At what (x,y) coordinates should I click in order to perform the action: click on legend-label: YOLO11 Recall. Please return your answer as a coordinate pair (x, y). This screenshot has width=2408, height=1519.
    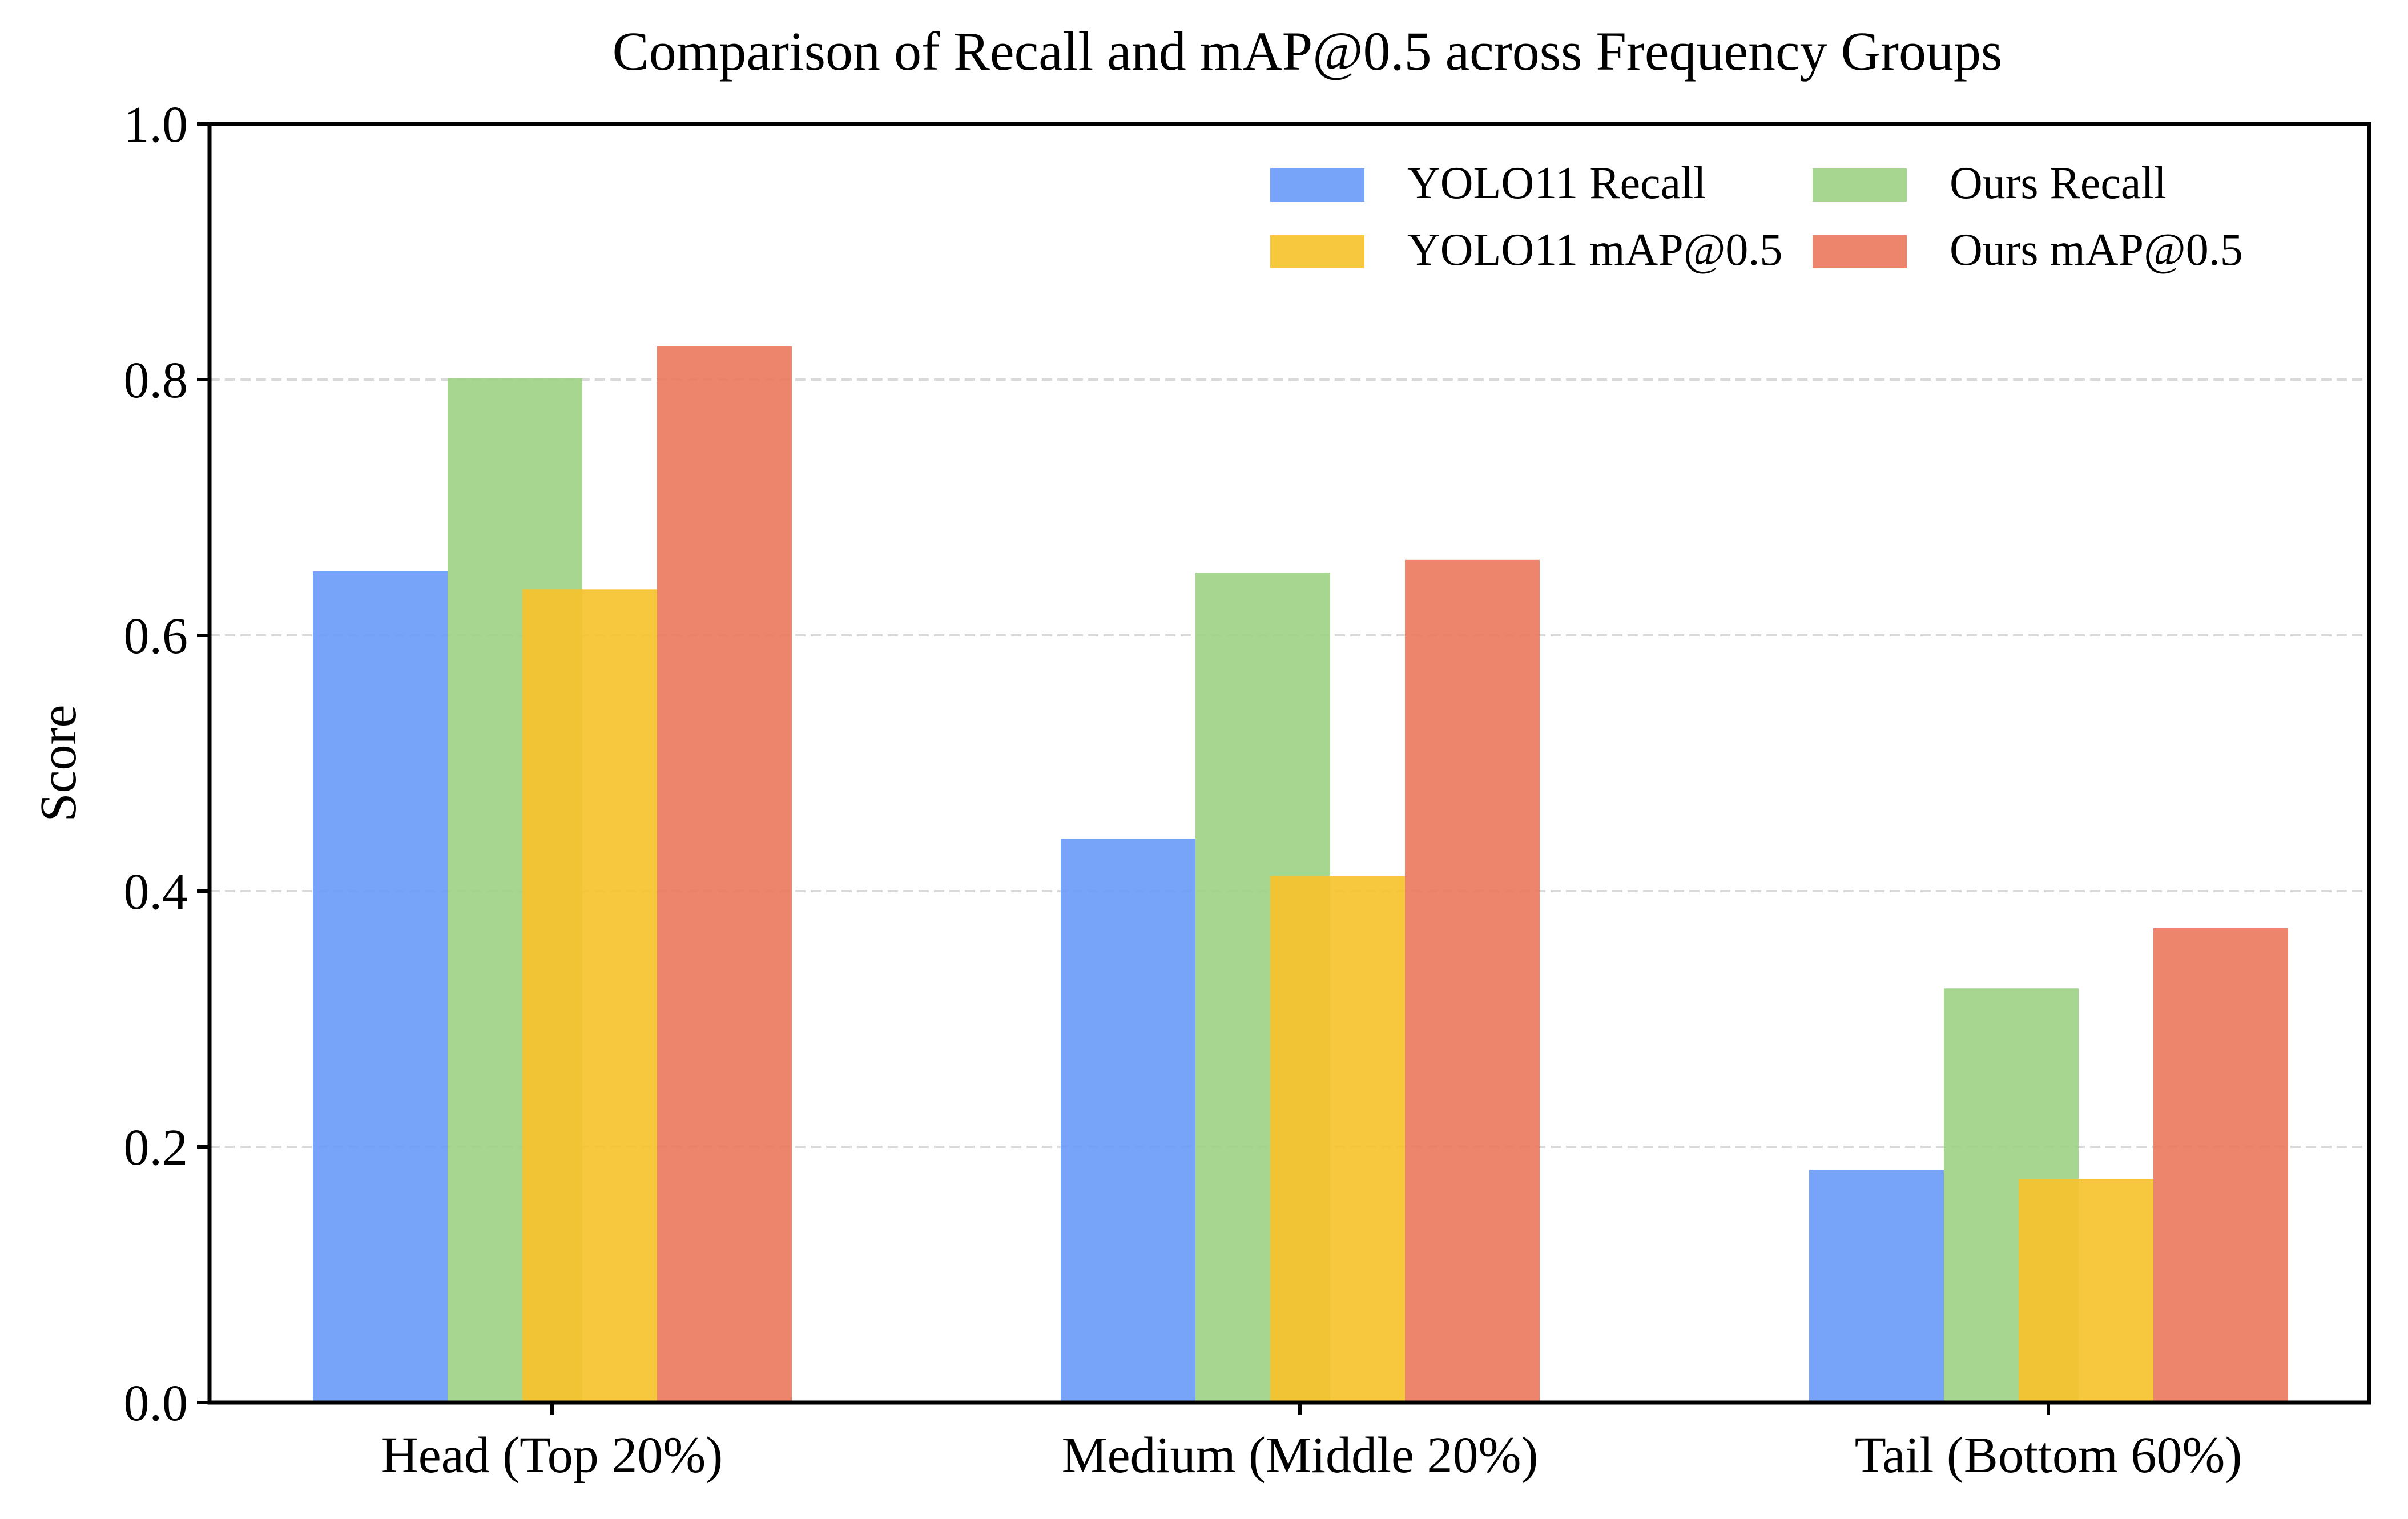
    Looking at the image, I should click on (1556, 183).